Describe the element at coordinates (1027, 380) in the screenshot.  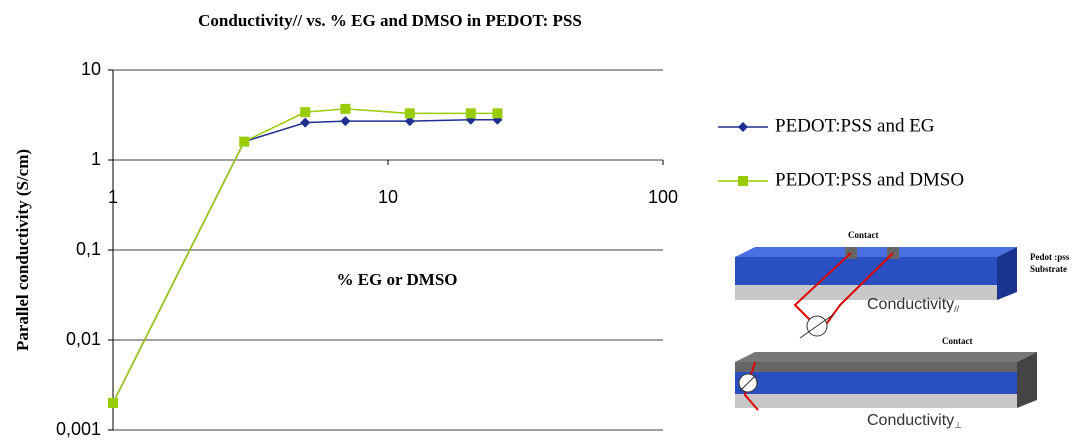
I see `side` at that location.